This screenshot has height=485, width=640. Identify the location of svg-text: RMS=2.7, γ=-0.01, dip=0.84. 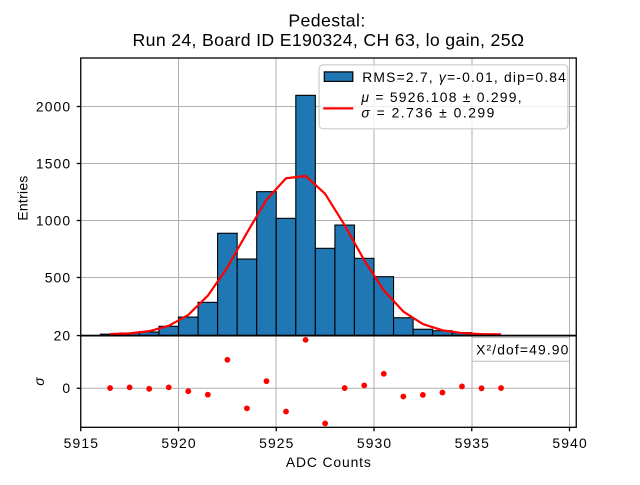
(464, 77).